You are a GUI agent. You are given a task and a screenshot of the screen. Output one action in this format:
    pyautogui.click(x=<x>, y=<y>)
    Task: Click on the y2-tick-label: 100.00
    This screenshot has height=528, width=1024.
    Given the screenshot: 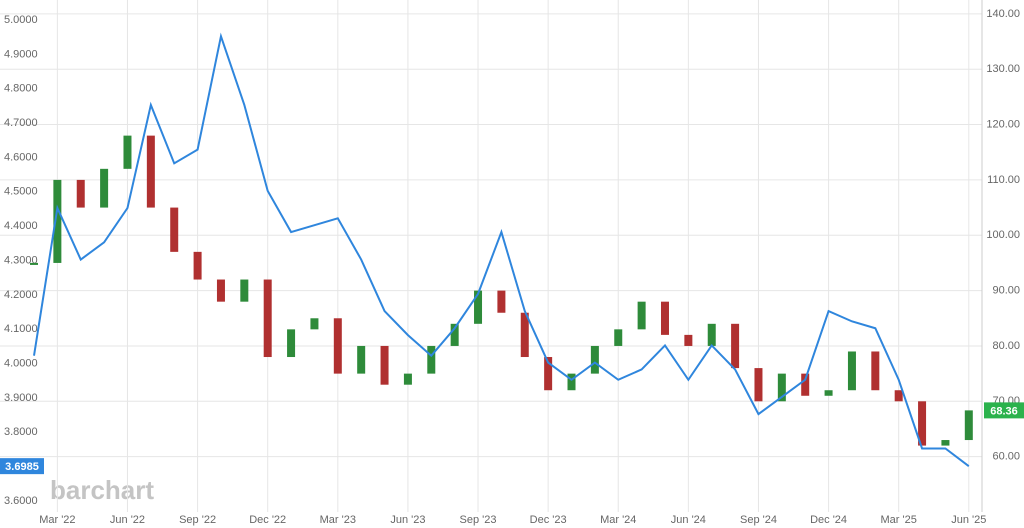 What is the action you would take?
    pyautogui.click(x=1003, y=235)
    